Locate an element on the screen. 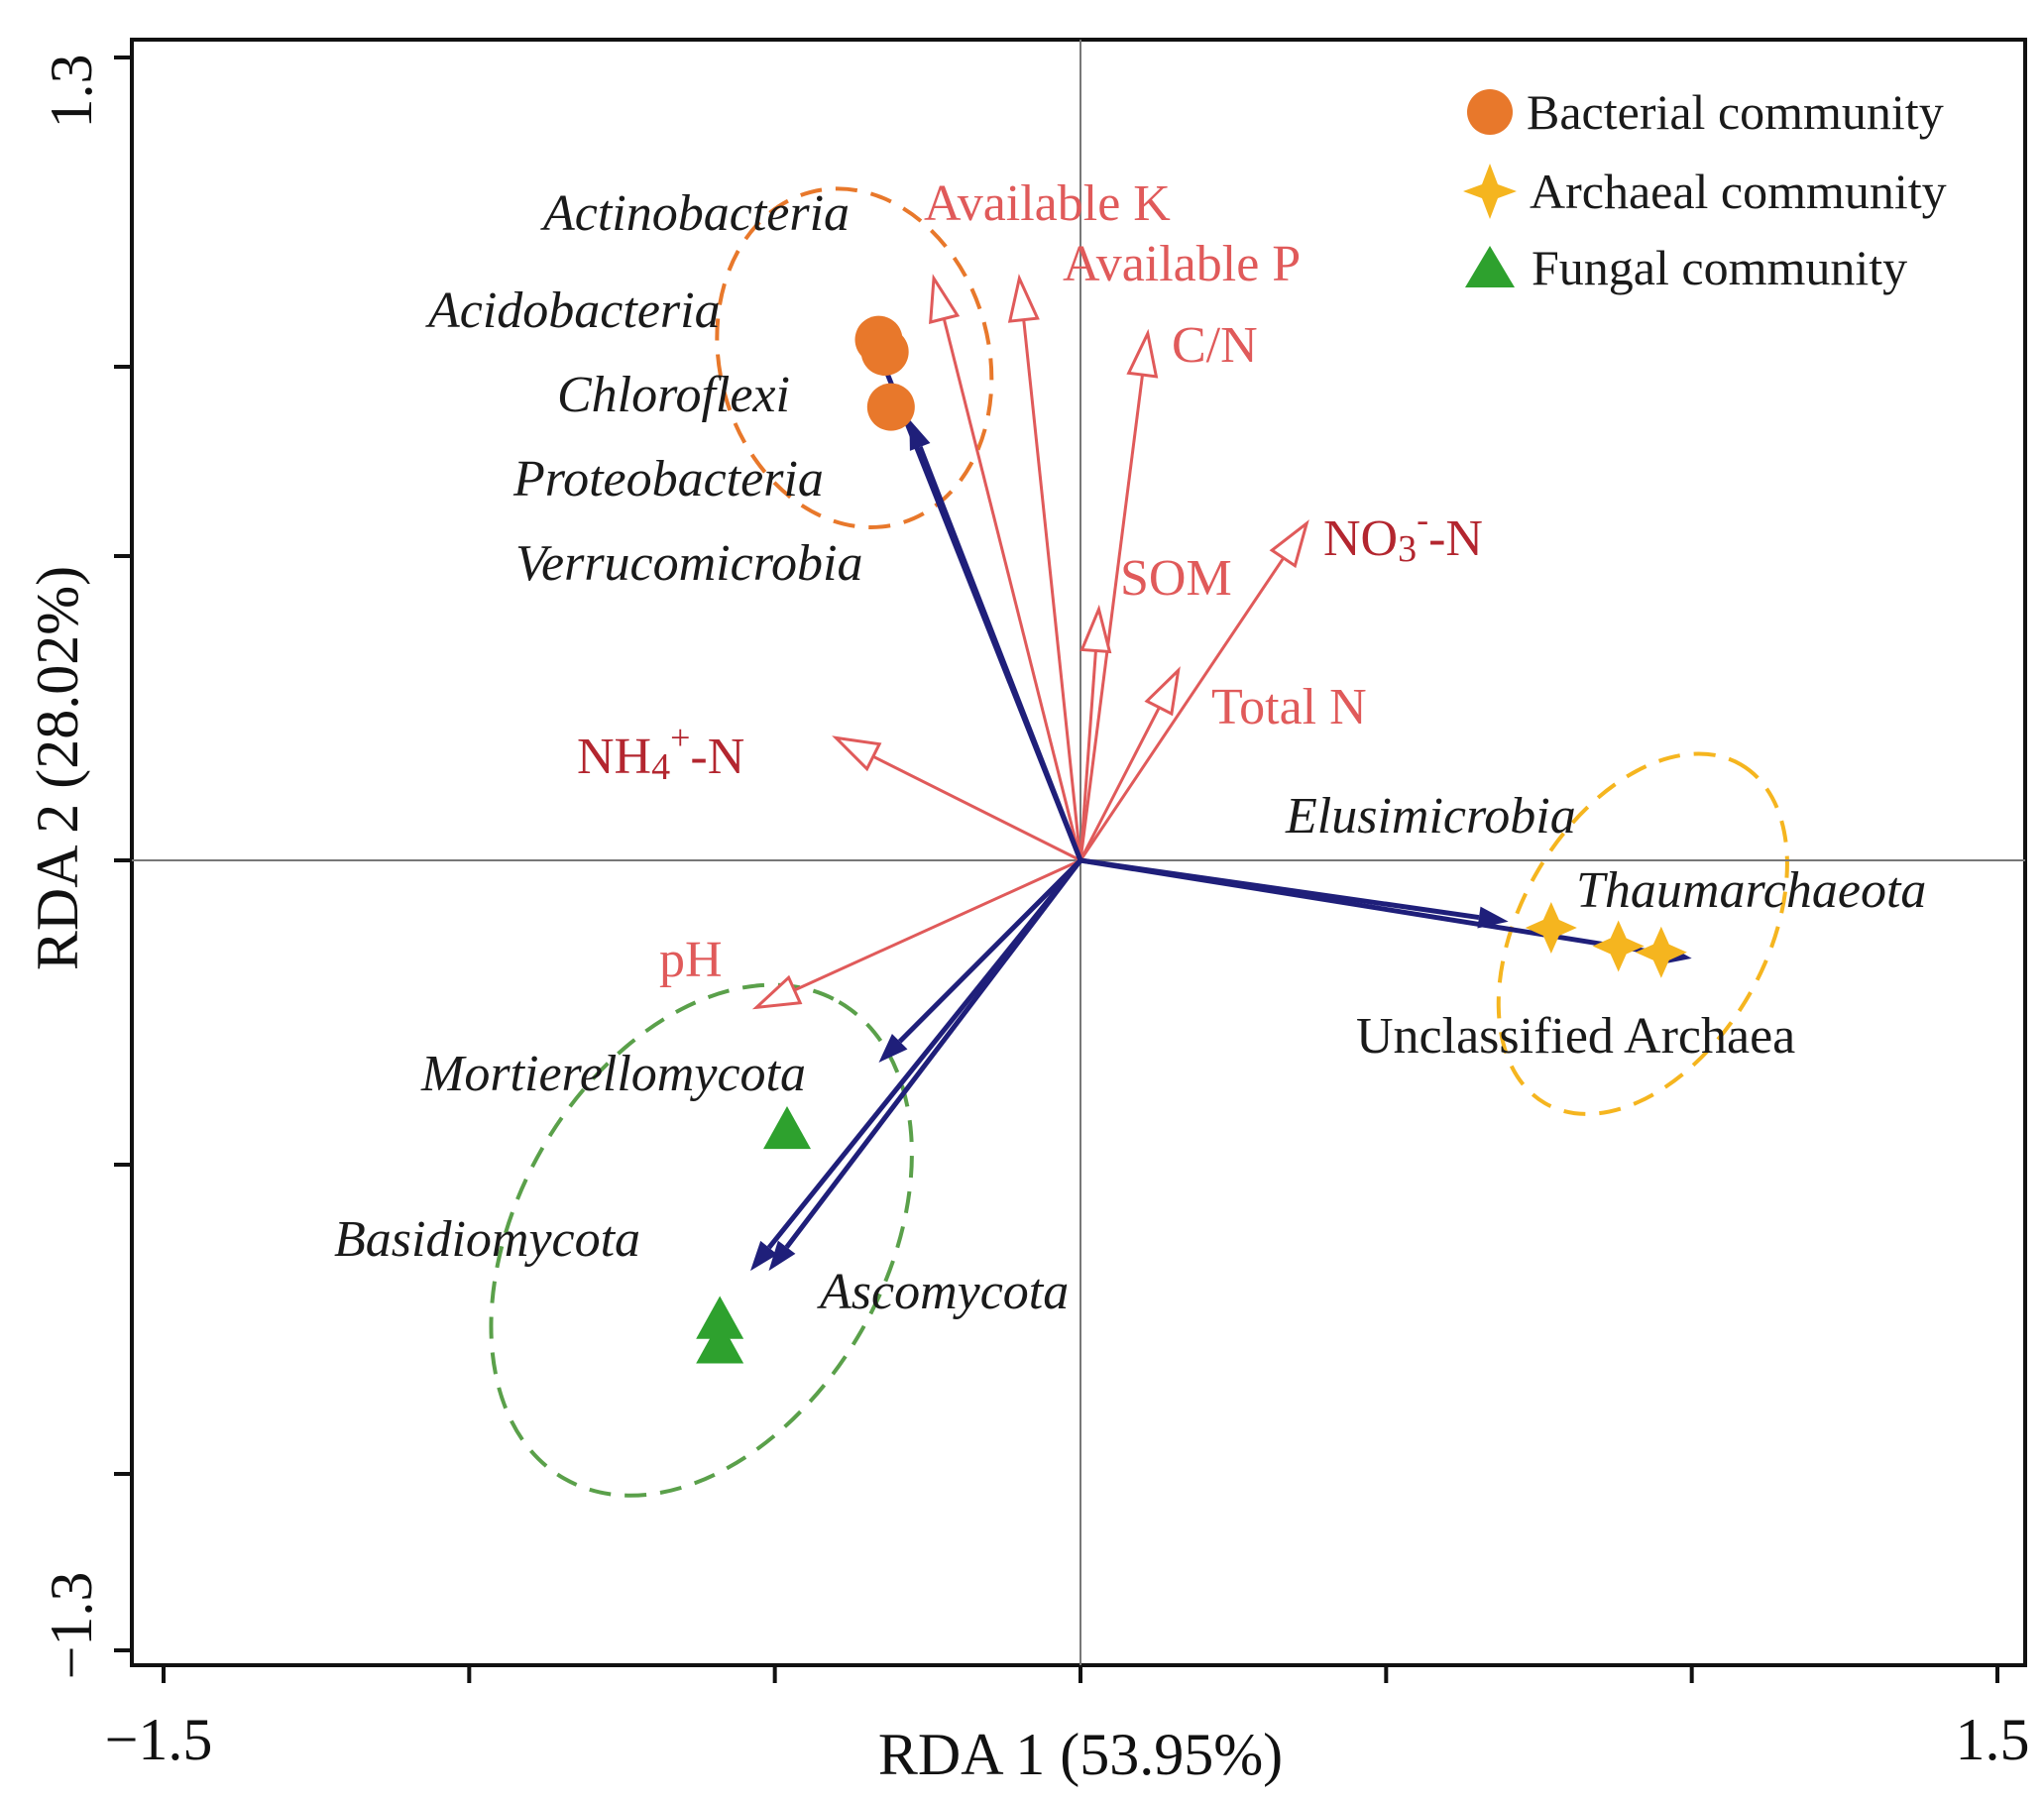 The image size is (2044, 1803). ellipse-archaea is located at coordinates (1643, 933).